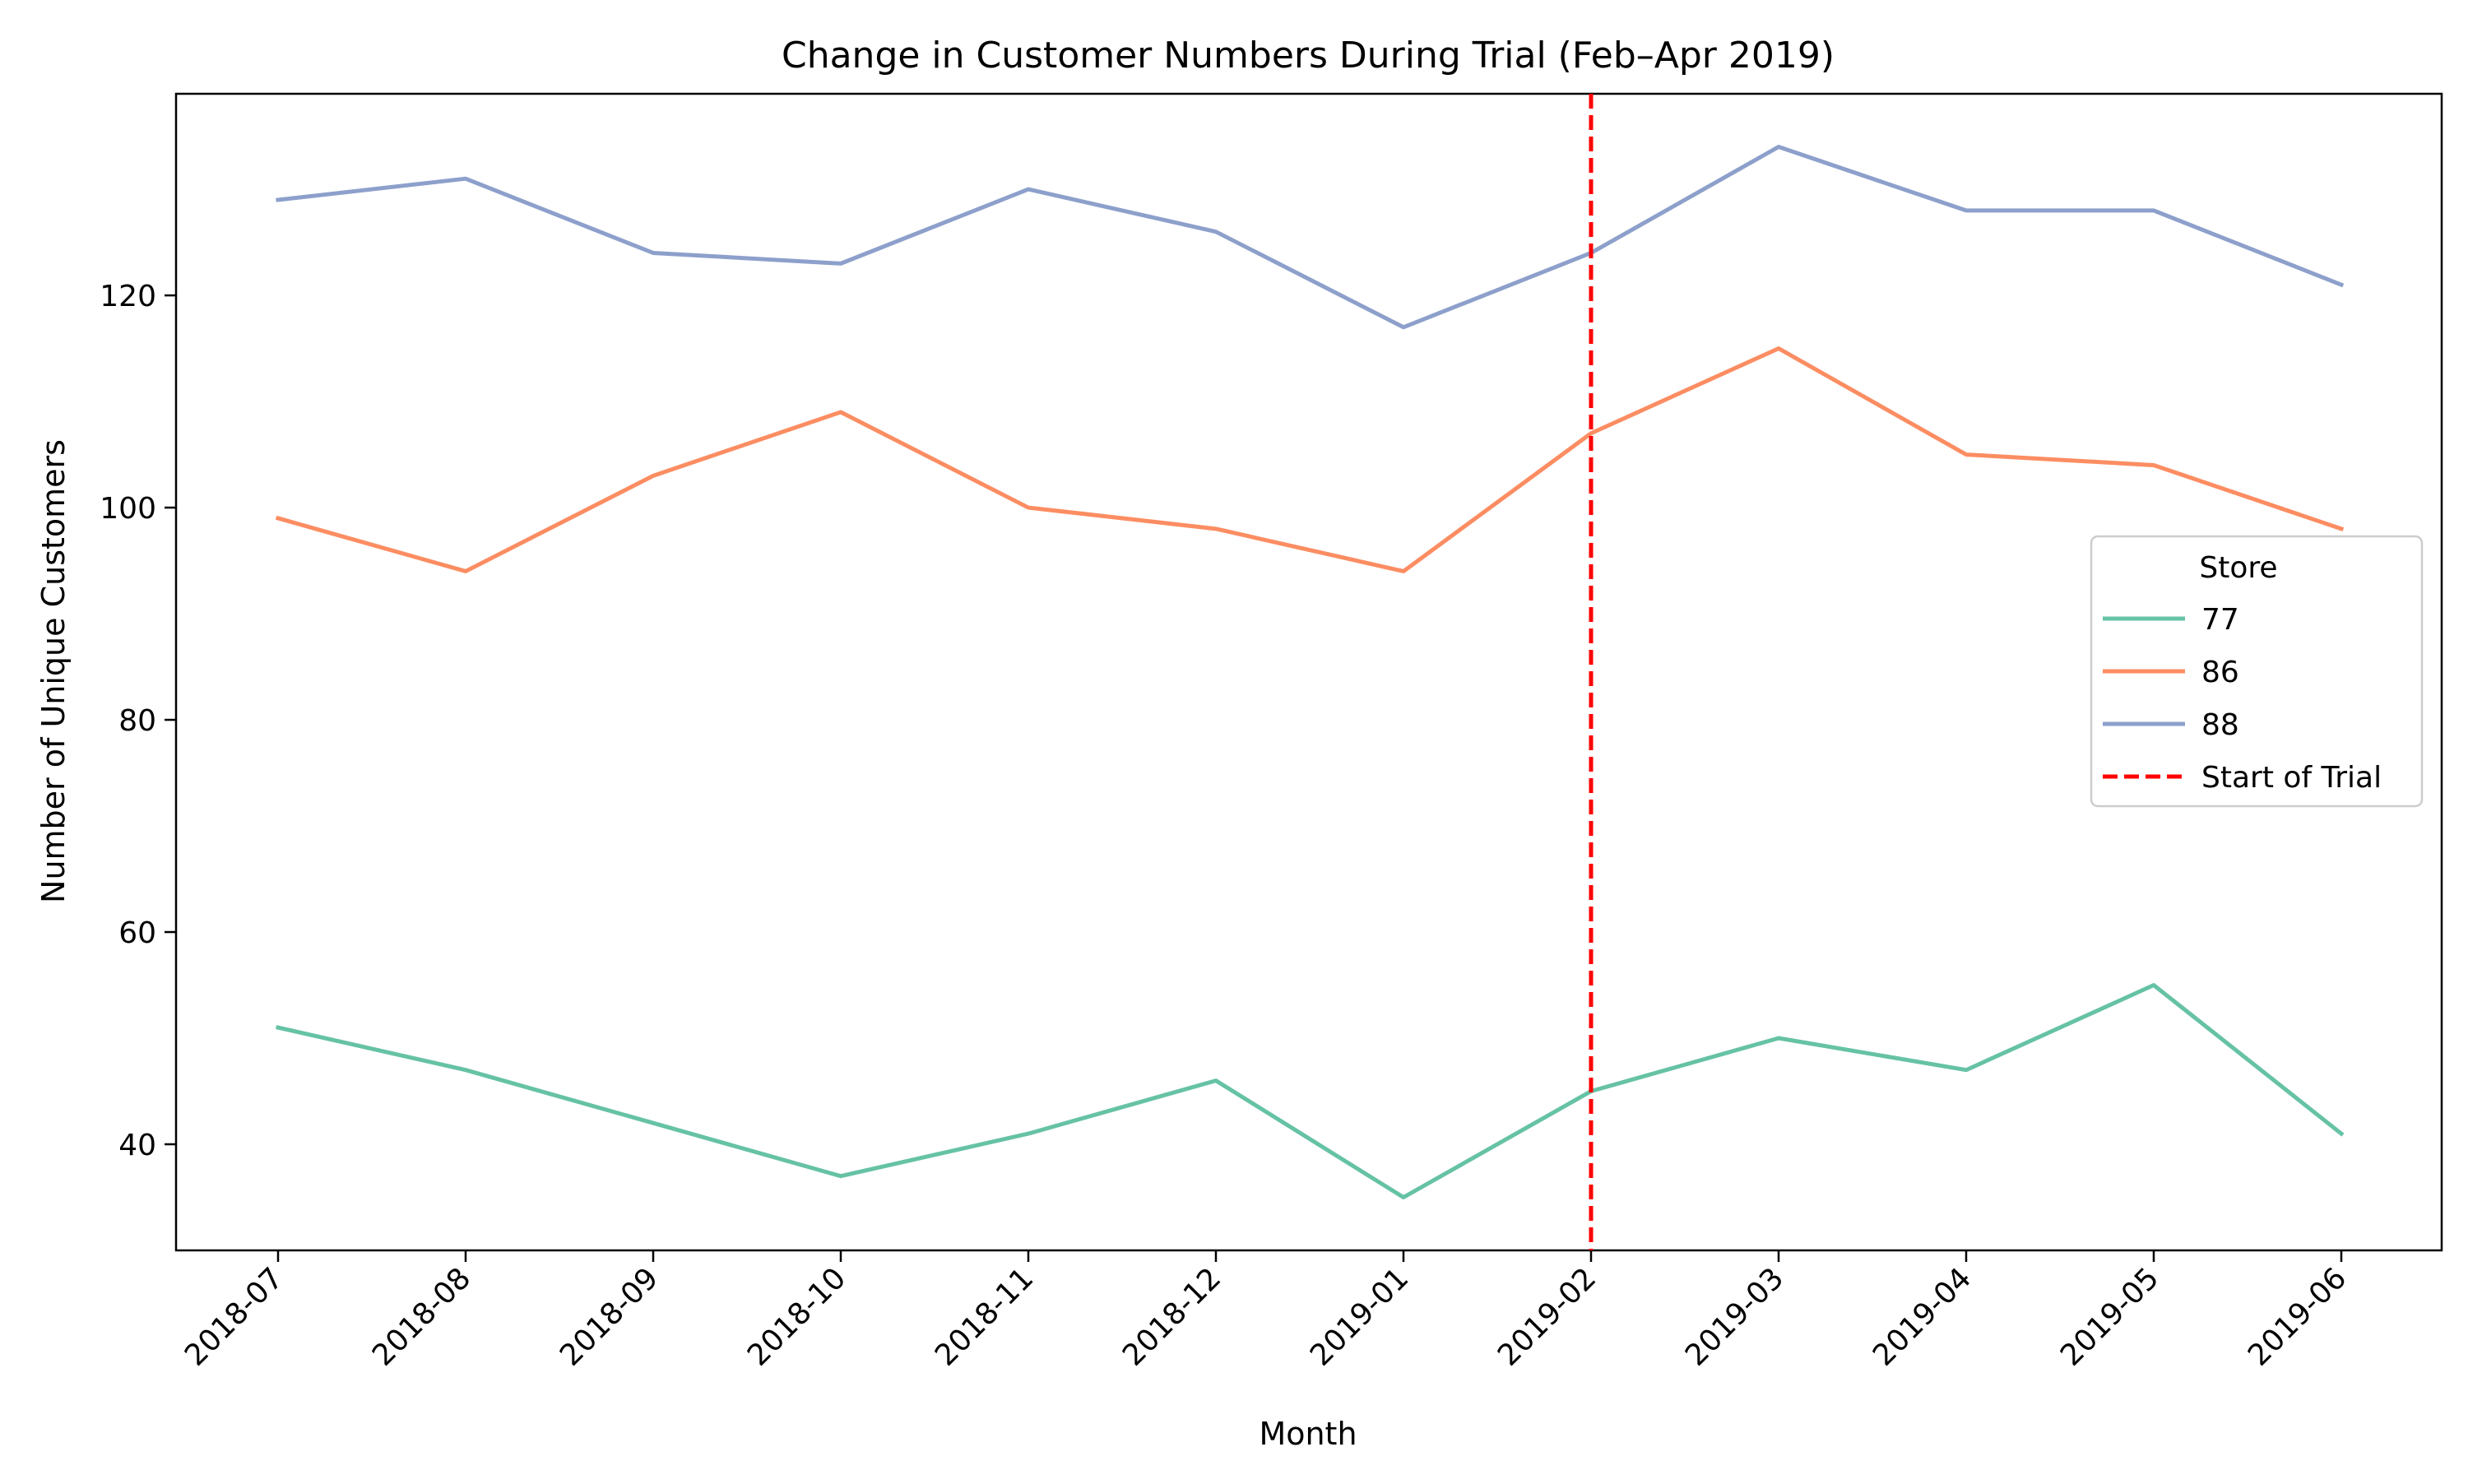  Describe the element at coordinates (2220, 672) in the screenshot. I see `legend-label: 86` at that location.